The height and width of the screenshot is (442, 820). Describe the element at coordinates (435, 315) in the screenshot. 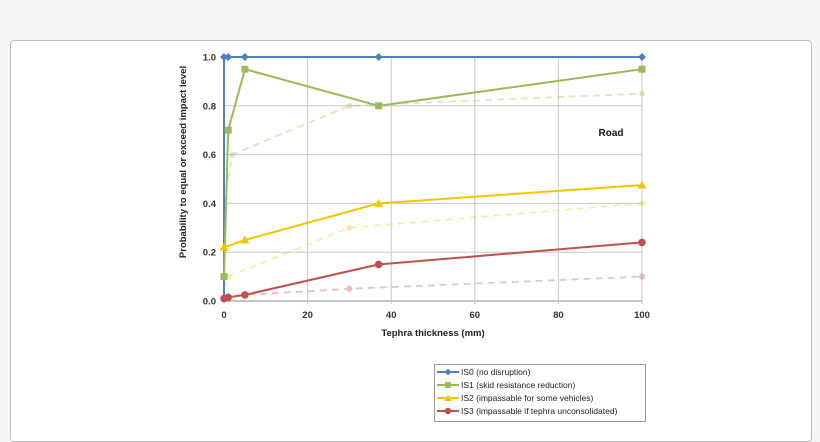

I see `x-axis-ticks: 0 20 40 60 80 100` at that location.